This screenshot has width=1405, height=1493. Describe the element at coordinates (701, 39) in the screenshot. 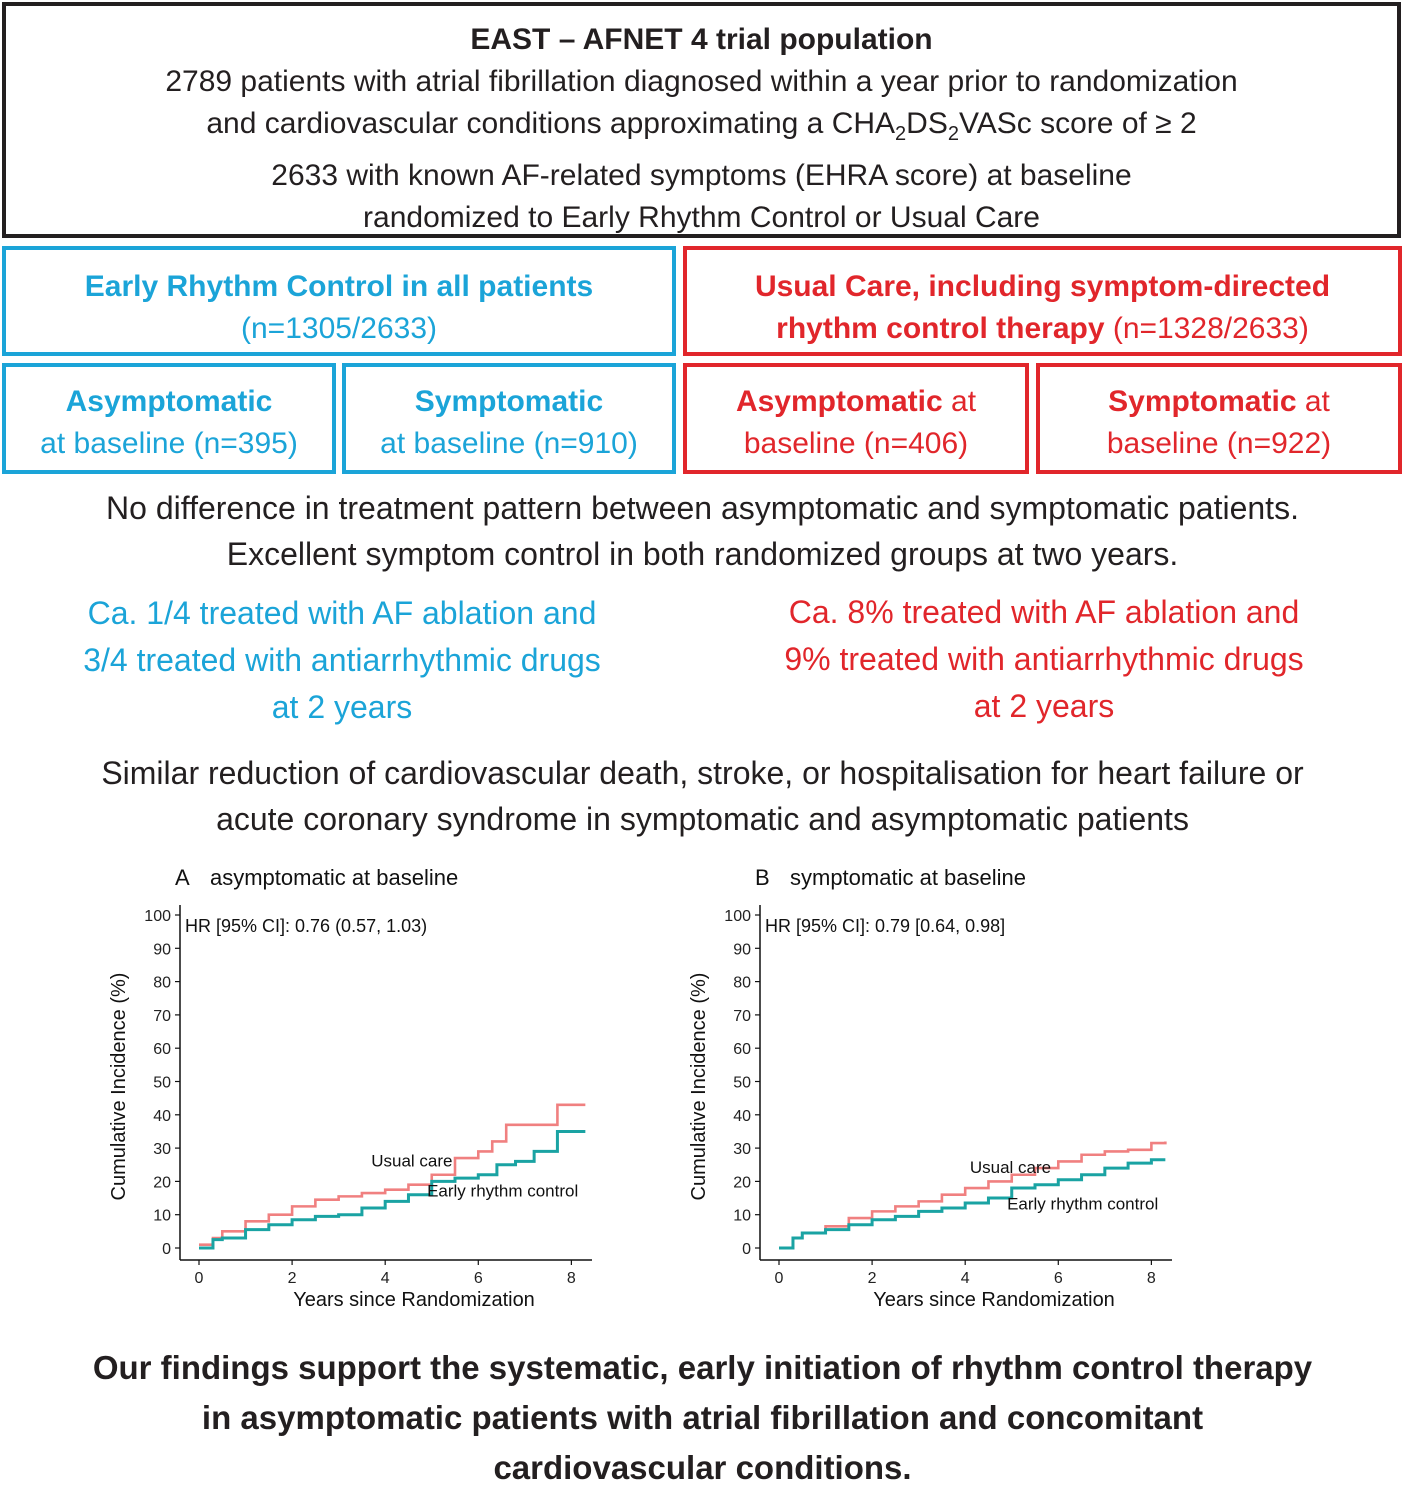

I see `trial-title: EAST – AFNET 4 trial population` at that location.